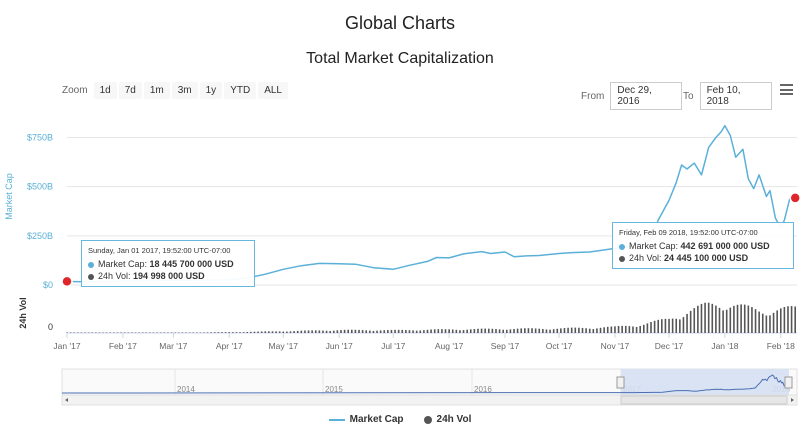 Image resolution: width=800 pixels, height=433 pixels. I want to click on navigator-tick-label: 2014, so click(186, 389).